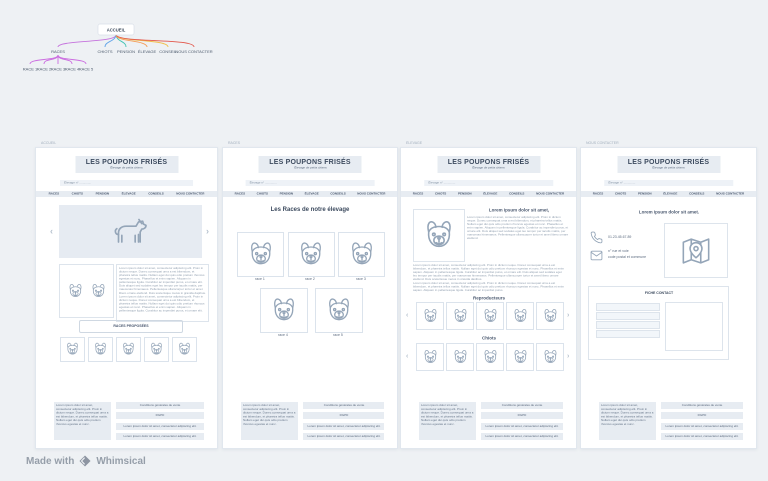  Describe the element at coordinates (72, 69) in the screenshot. I see `sitemap-node-race4: RACE 4` at that location.